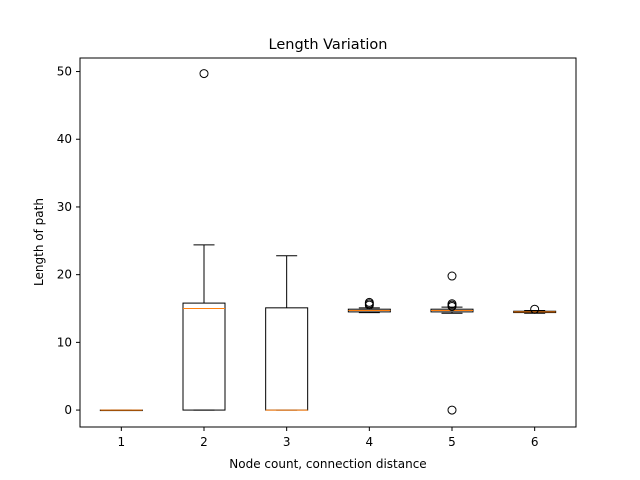 The image size is (640, 480). Describe the element at coordinates (452, 442) in the screenshot. I see `x-tick-label: 5` at that location.